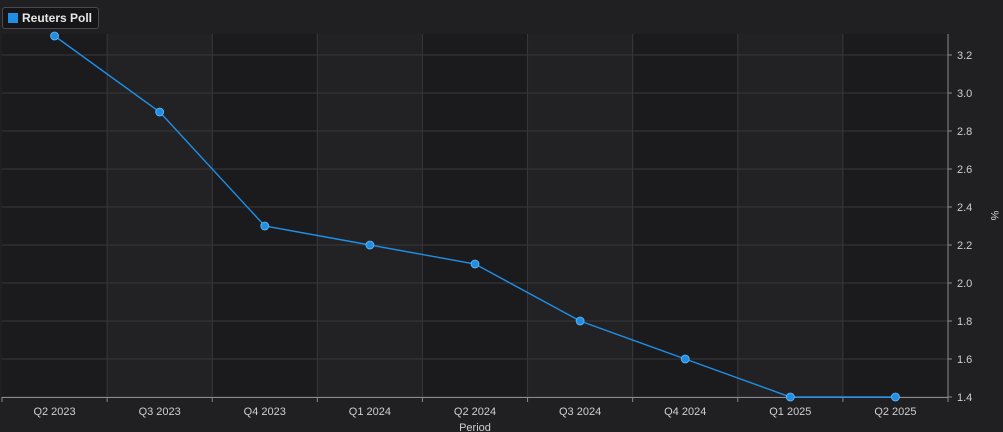  What do you see at coordinates (580, 412) in the screenshot?
I see `x-tick-label: Q3 2024` at bounding box center [580, 412].